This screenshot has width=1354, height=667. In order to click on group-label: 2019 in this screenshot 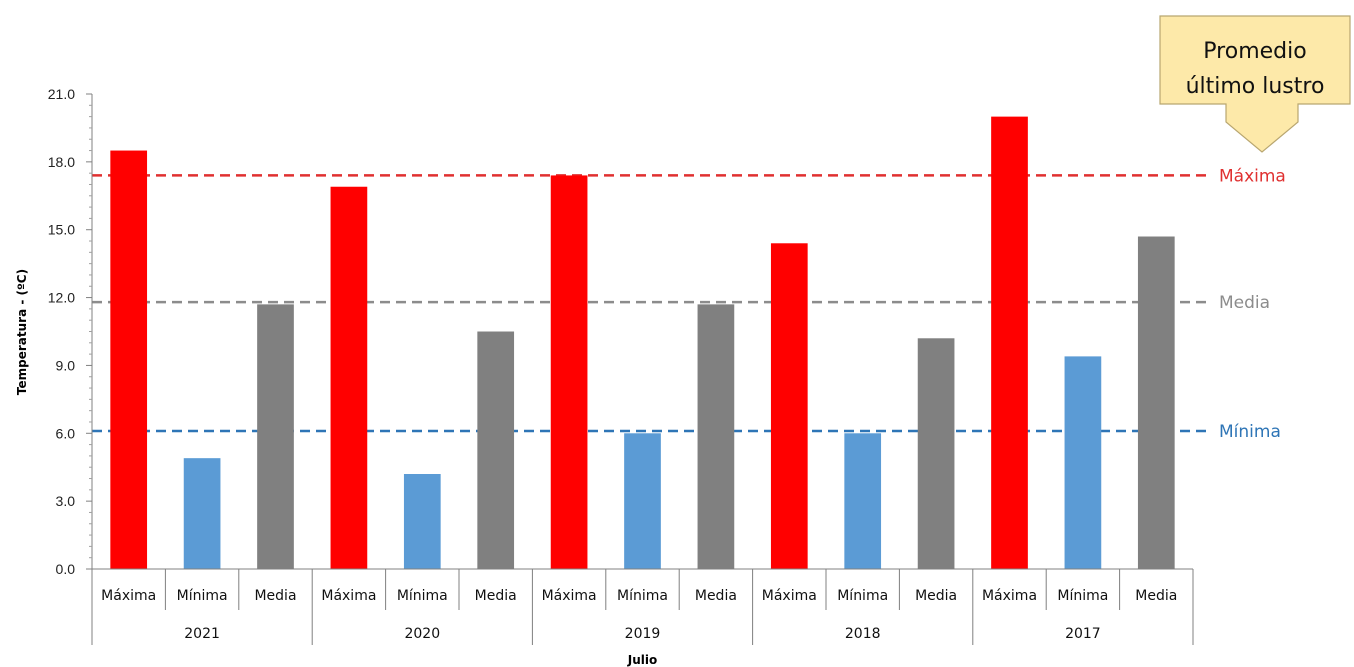, I will do `click(643, 634)`.